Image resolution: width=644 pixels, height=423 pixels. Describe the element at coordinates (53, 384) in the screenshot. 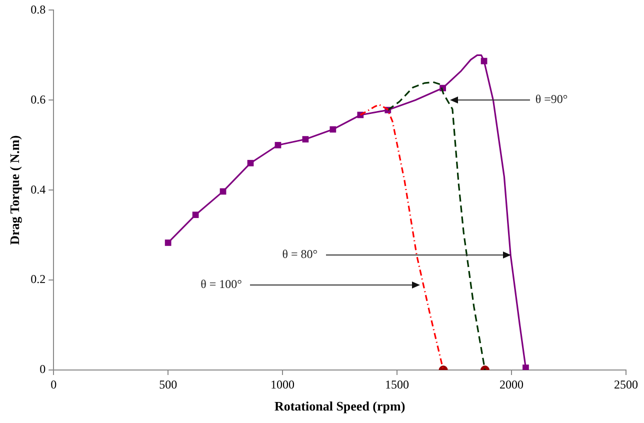

I see `x-tick-label: 0` at that location.